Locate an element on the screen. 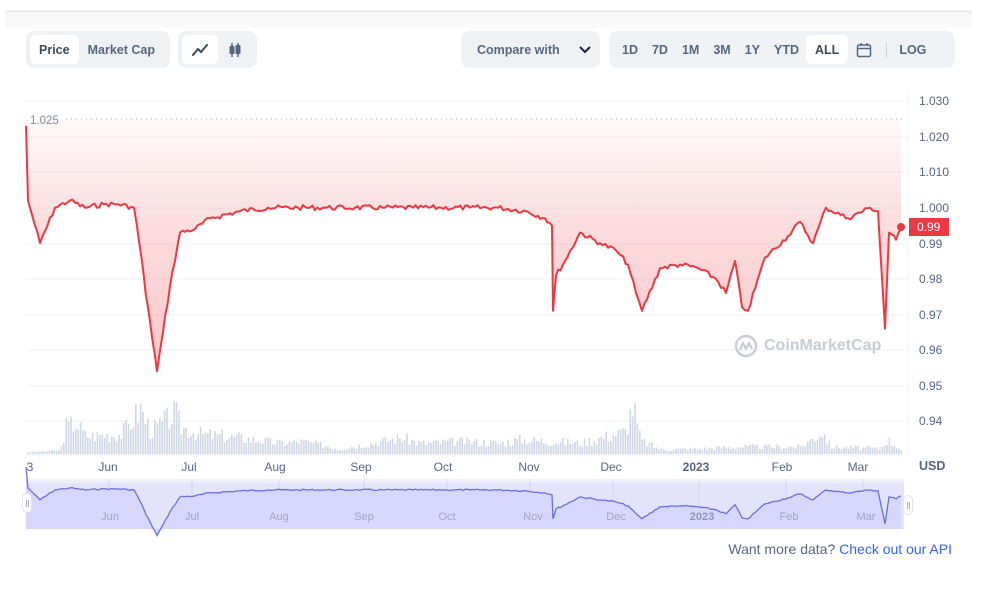  x-tick-label: Jun is located at coordinates (108, 467).